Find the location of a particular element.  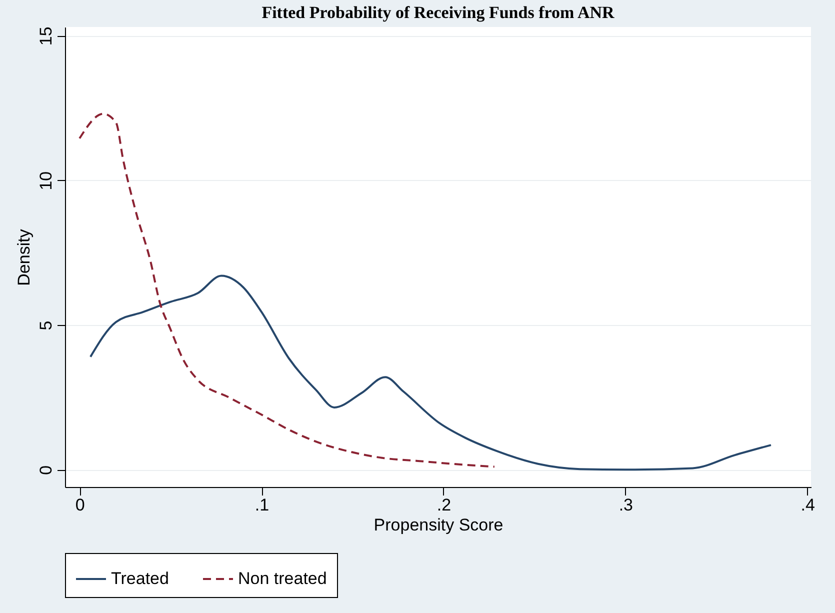

legend-label: Non treated is located at coordinates (282, 578).